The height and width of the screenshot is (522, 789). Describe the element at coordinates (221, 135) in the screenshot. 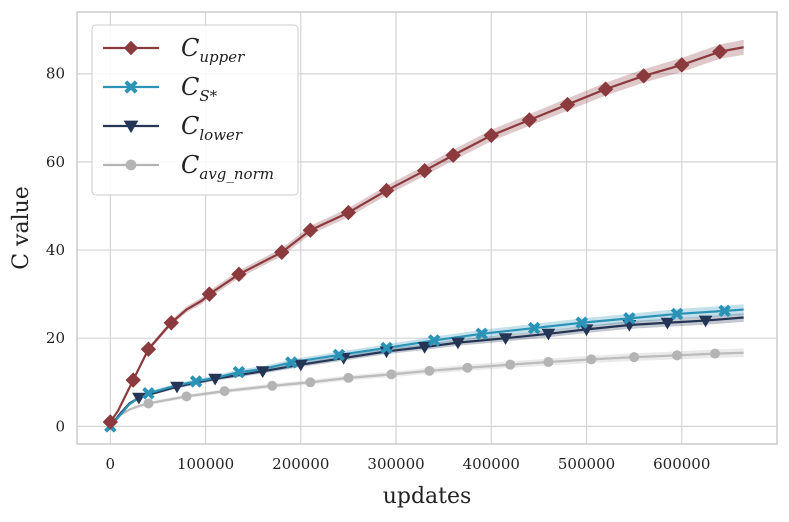

I see `legend-subscript: lower` at that location.